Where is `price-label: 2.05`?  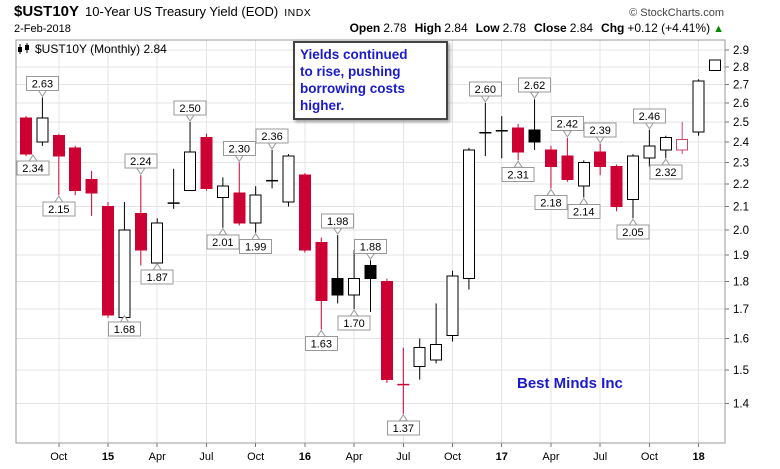 price-label: 2.05 is located at coordinates (633, 229).